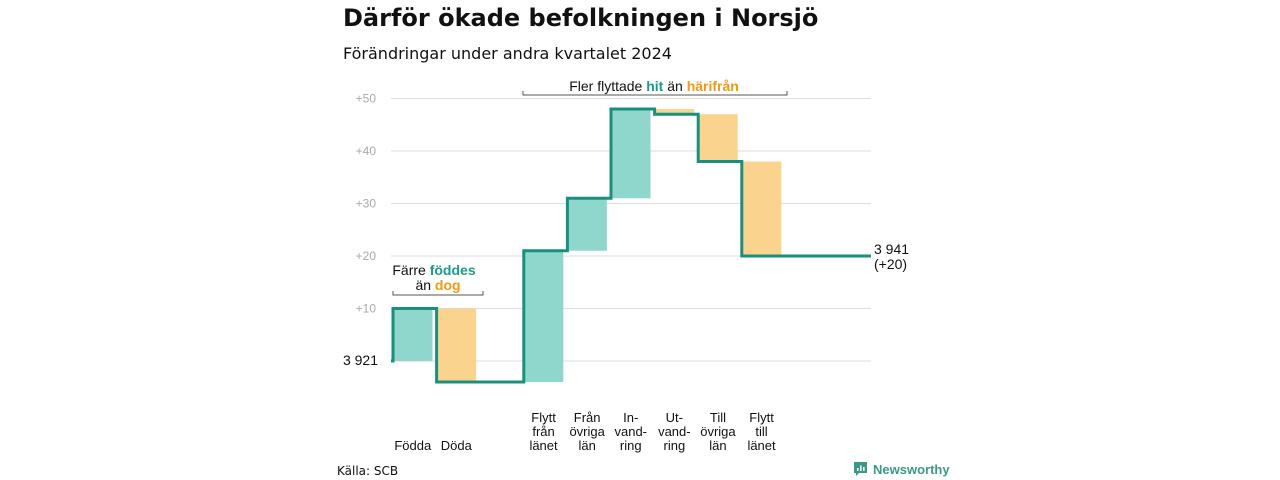  I want to click on chart-subtitle: Förändringar under andra kvartalet 2024, so click(507, 53).